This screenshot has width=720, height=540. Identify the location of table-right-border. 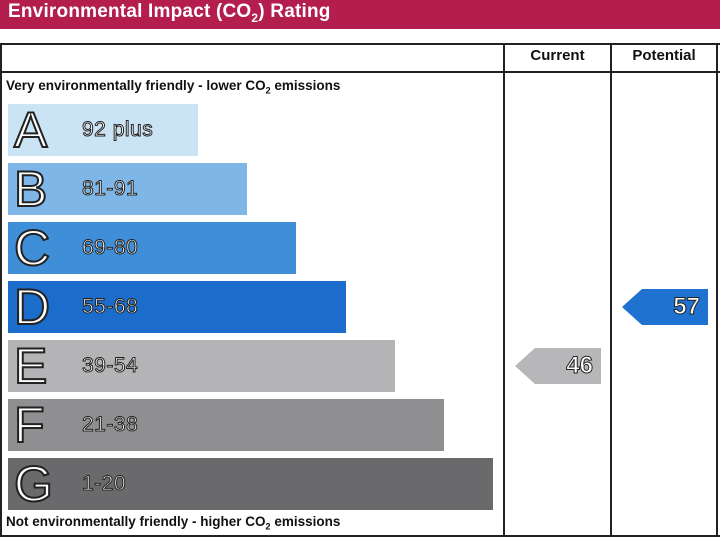
(717, 290).